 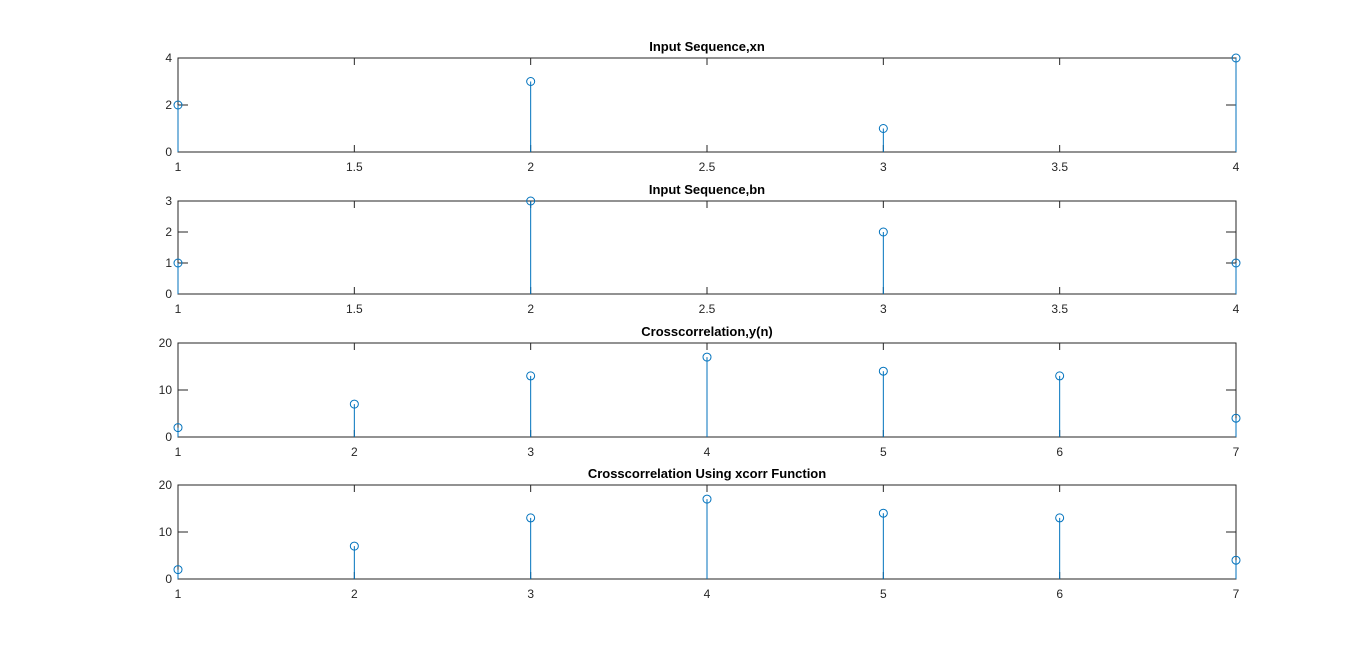 I want to click on subplot-title: Crosscorrelation,y(n), so click(x=706, y=331).